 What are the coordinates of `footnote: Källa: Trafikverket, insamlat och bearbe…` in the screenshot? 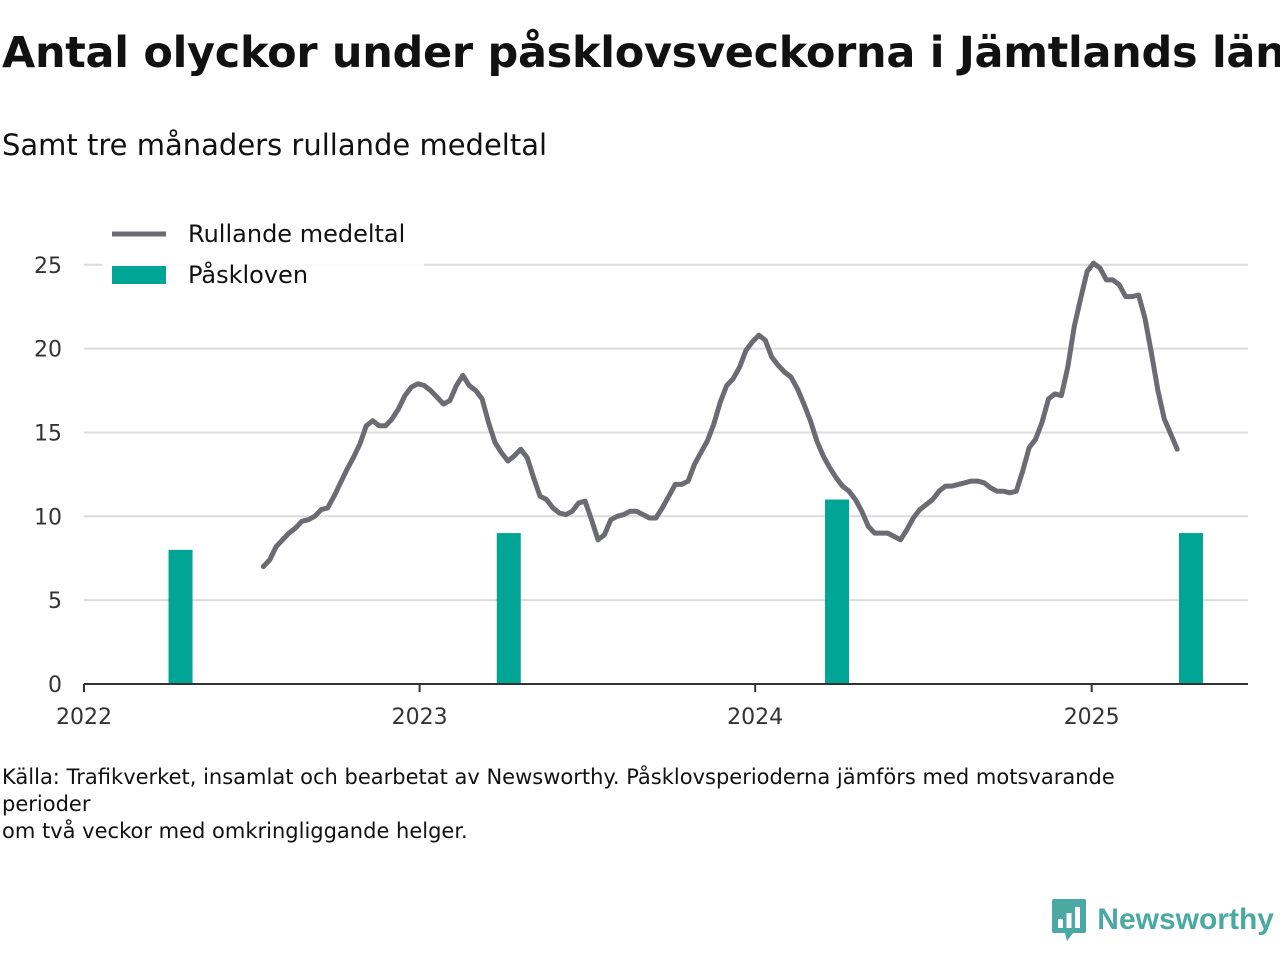 It's located at (602, 804).